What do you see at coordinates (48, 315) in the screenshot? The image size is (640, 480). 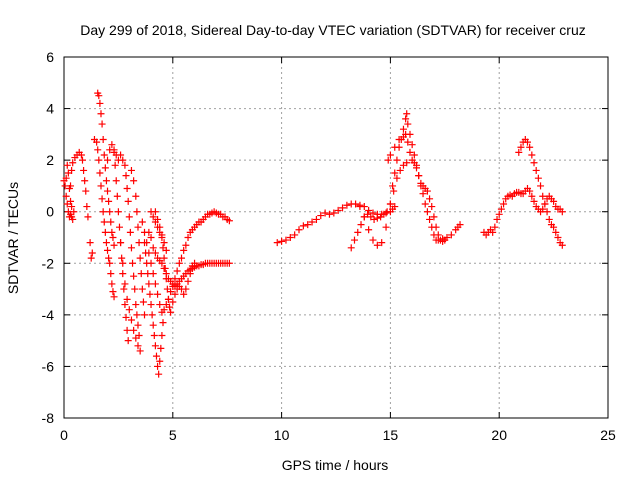 I see `y-tick-label: -4` at bounding box center [48, 315].